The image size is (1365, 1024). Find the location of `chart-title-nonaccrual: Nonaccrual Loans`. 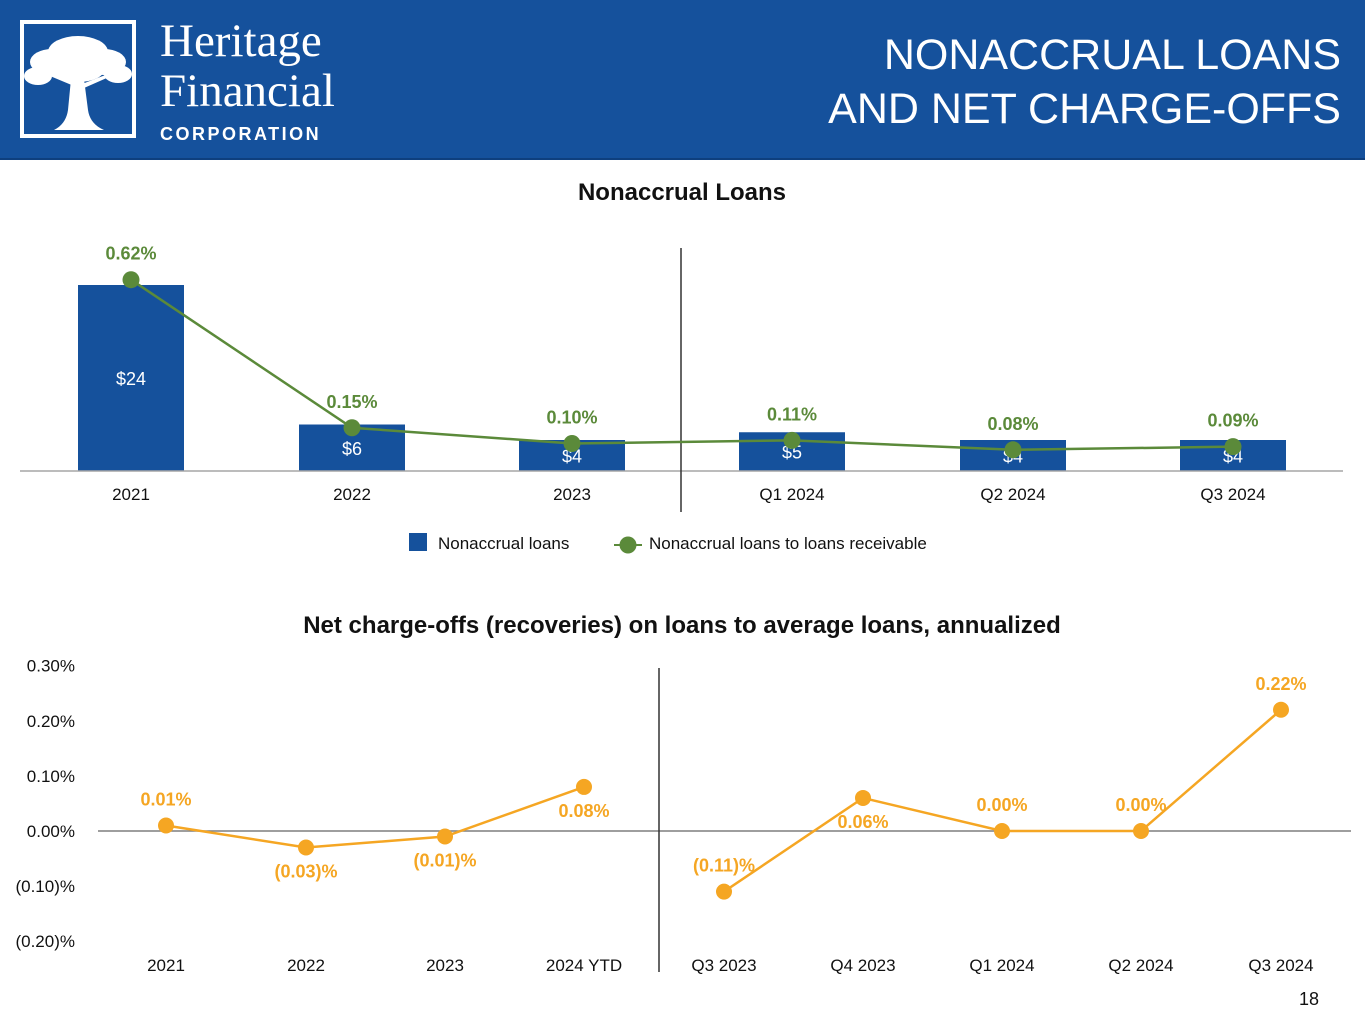

chart-title-nonaccrual: Nonaccrual Loans is located at coordinates (682, 192).